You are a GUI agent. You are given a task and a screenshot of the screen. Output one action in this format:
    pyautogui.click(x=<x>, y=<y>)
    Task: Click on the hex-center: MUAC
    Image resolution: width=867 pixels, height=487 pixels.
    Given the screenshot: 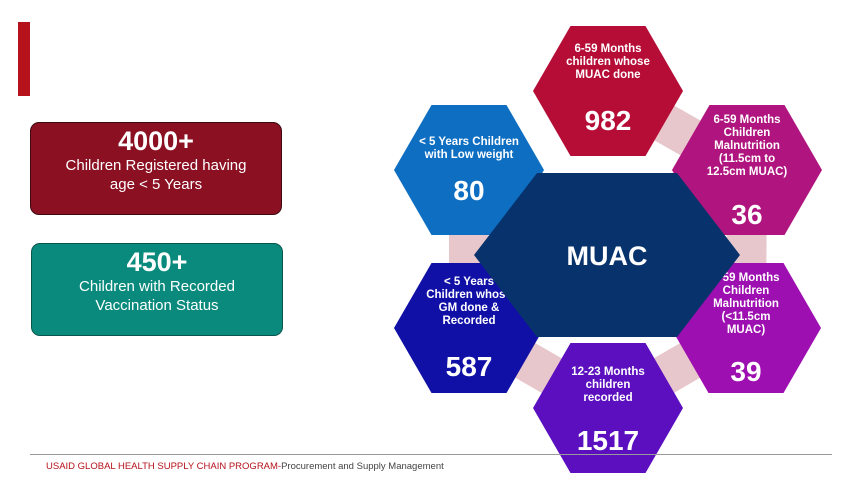 What is the action you would take?
    pyautogui.click(x=607, y=255)
    